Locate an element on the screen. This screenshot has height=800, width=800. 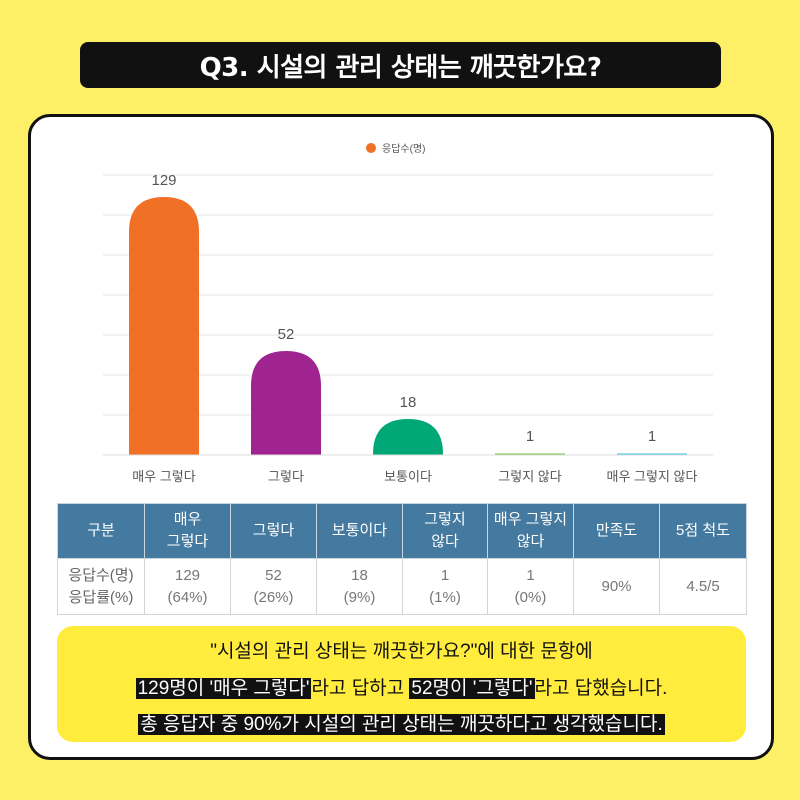
table-header-row: 구분 매우 그렇다 그렇다 보통이다 그렇지 않다 매우 그렇지 않다 만족도 5점 척도 is located at coordinates (402, 531).